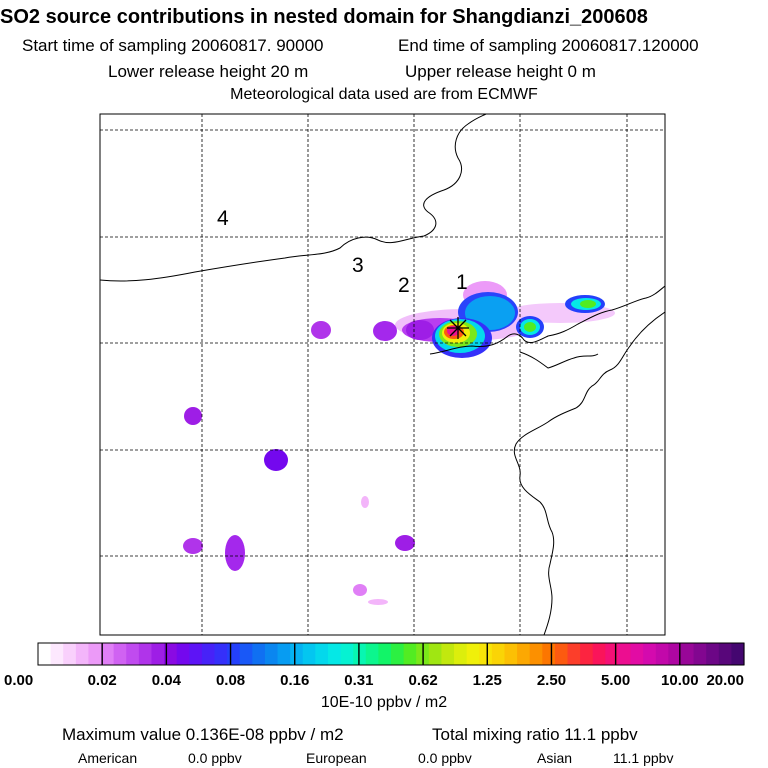 This screenshot has height=768, width=768. I want to click on colorbar-frame, so click(391, 654).